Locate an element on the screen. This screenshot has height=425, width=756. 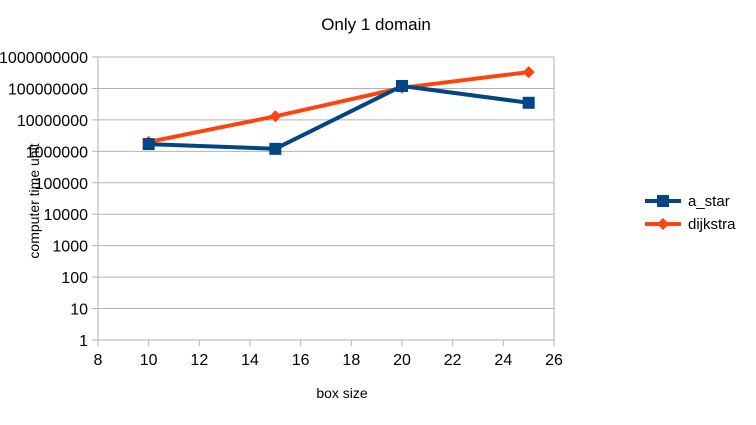
series-dijkstra is located at coordinates (338, 107).